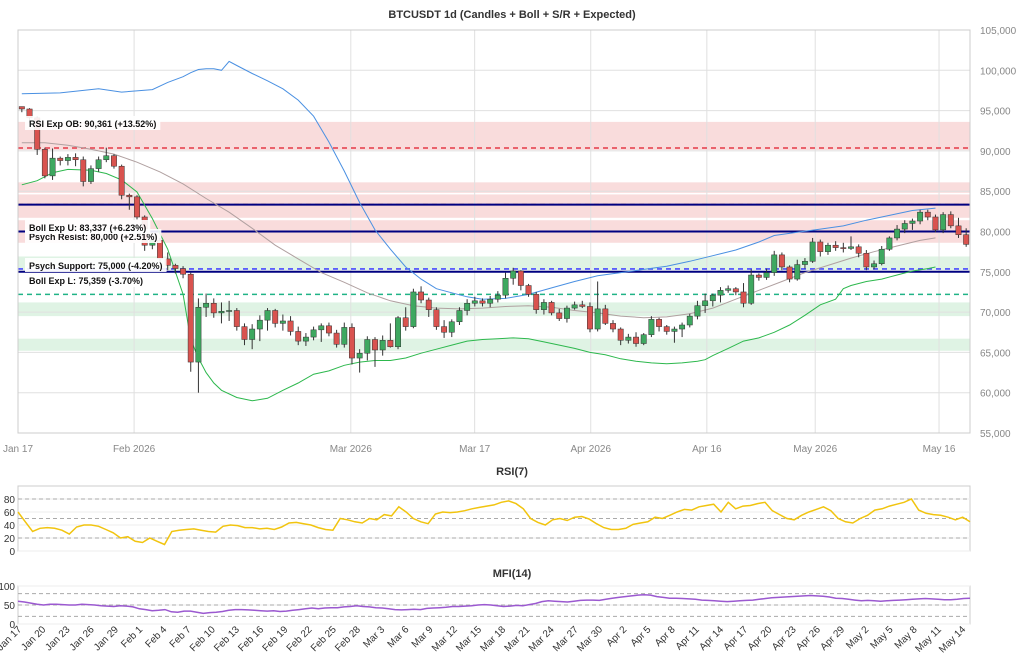  Describe the element at coordinates (251, 639) in the screenshot. I see `mfi-x-tick: Feb 16` at that location.